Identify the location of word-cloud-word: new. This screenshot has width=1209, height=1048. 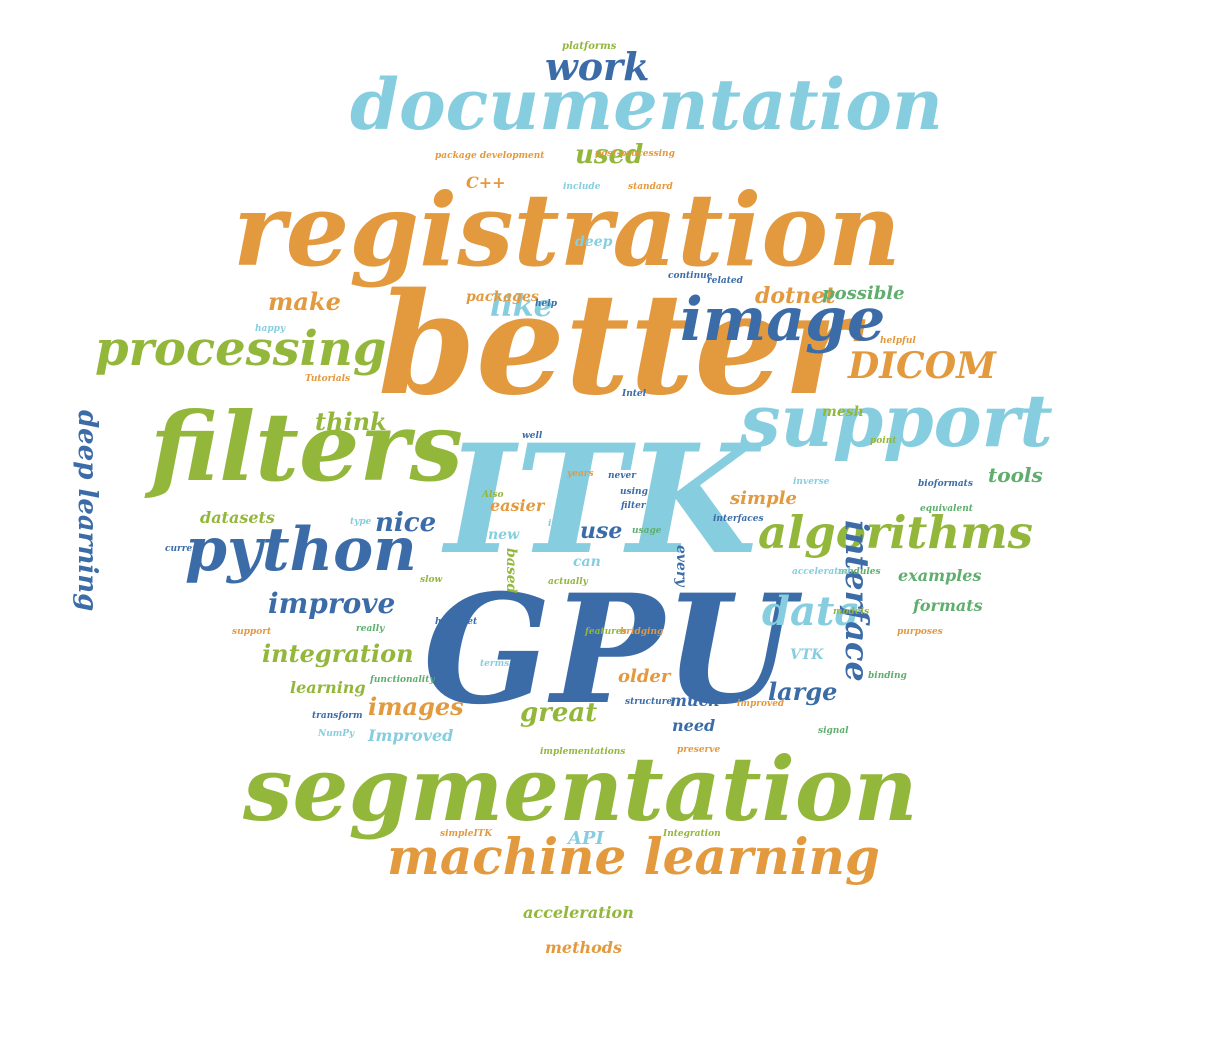
(504, 535).